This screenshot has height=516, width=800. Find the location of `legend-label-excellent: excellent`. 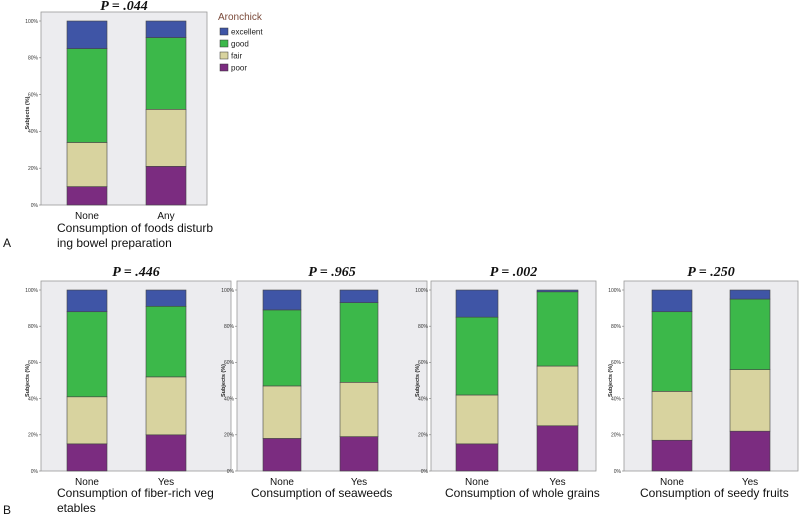

legend-label-excellent: excellent is located at coordinates (247, 32).